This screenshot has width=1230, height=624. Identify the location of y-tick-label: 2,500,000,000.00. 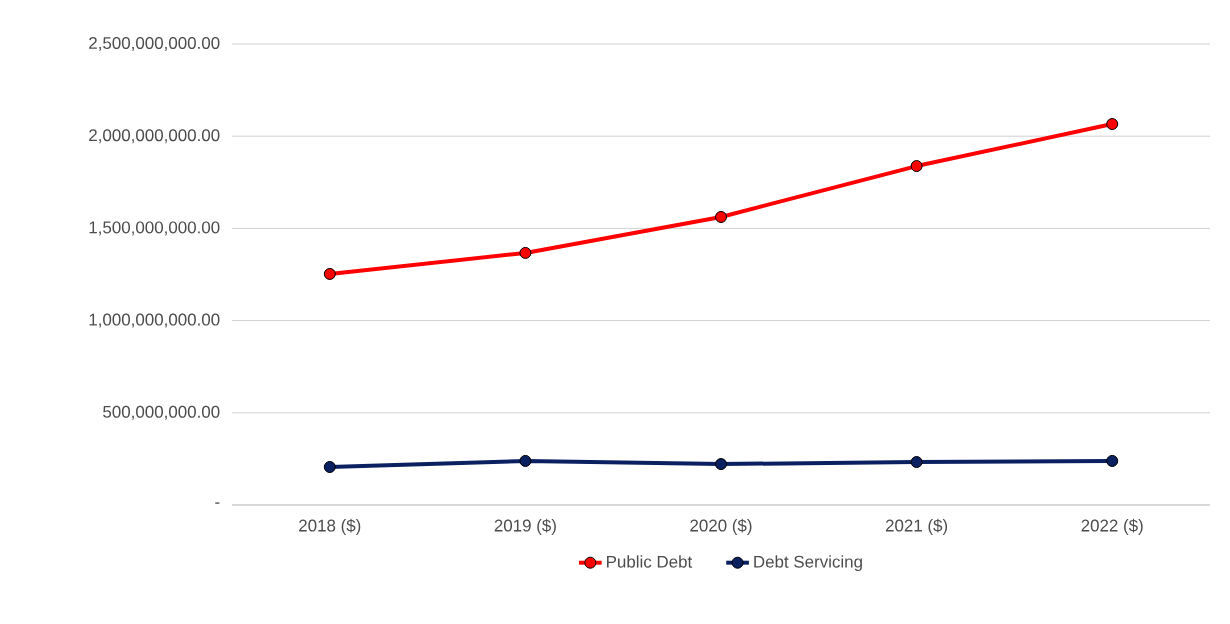
(154, 44).